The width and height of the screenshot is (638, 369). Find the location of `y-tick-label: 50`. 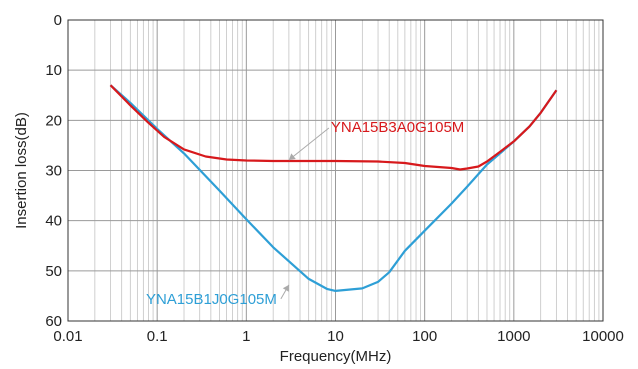

y-tick-label: 50 is located at coordinates (53, 271).